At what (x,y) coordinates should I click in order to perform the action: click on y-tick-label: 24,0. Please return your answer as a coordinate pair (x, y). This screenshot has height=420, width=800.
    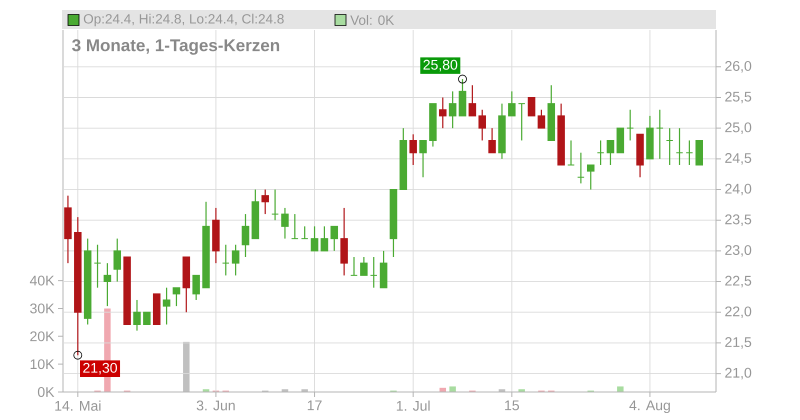
    Looking at the image, I should click on (738, 190).